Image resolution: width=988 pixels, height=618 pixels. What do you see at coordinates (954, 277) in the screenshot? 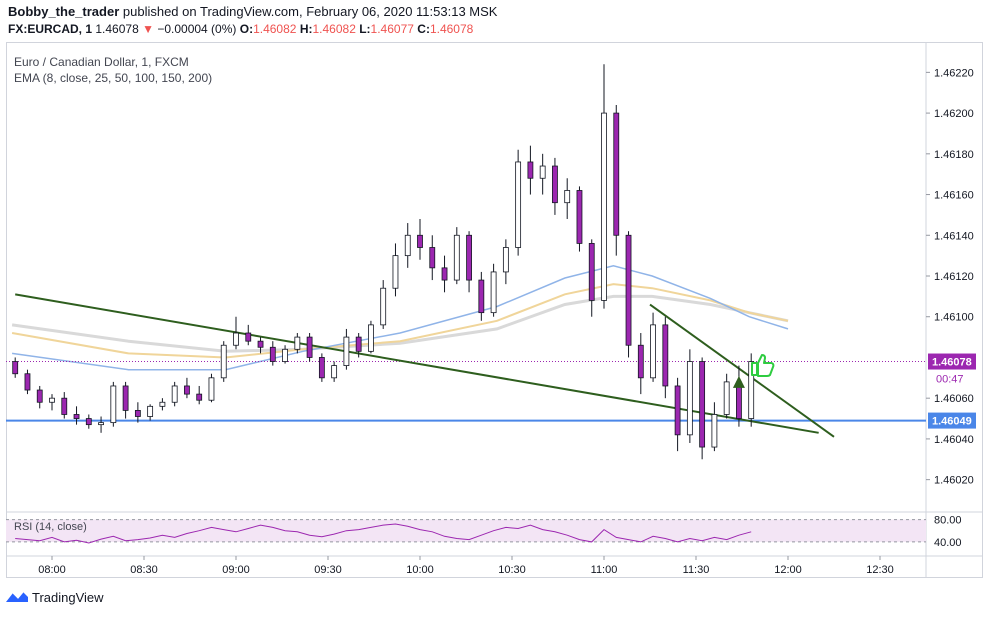
I see `price-tick-label: 1.46120` at bounding box center [954, 277].